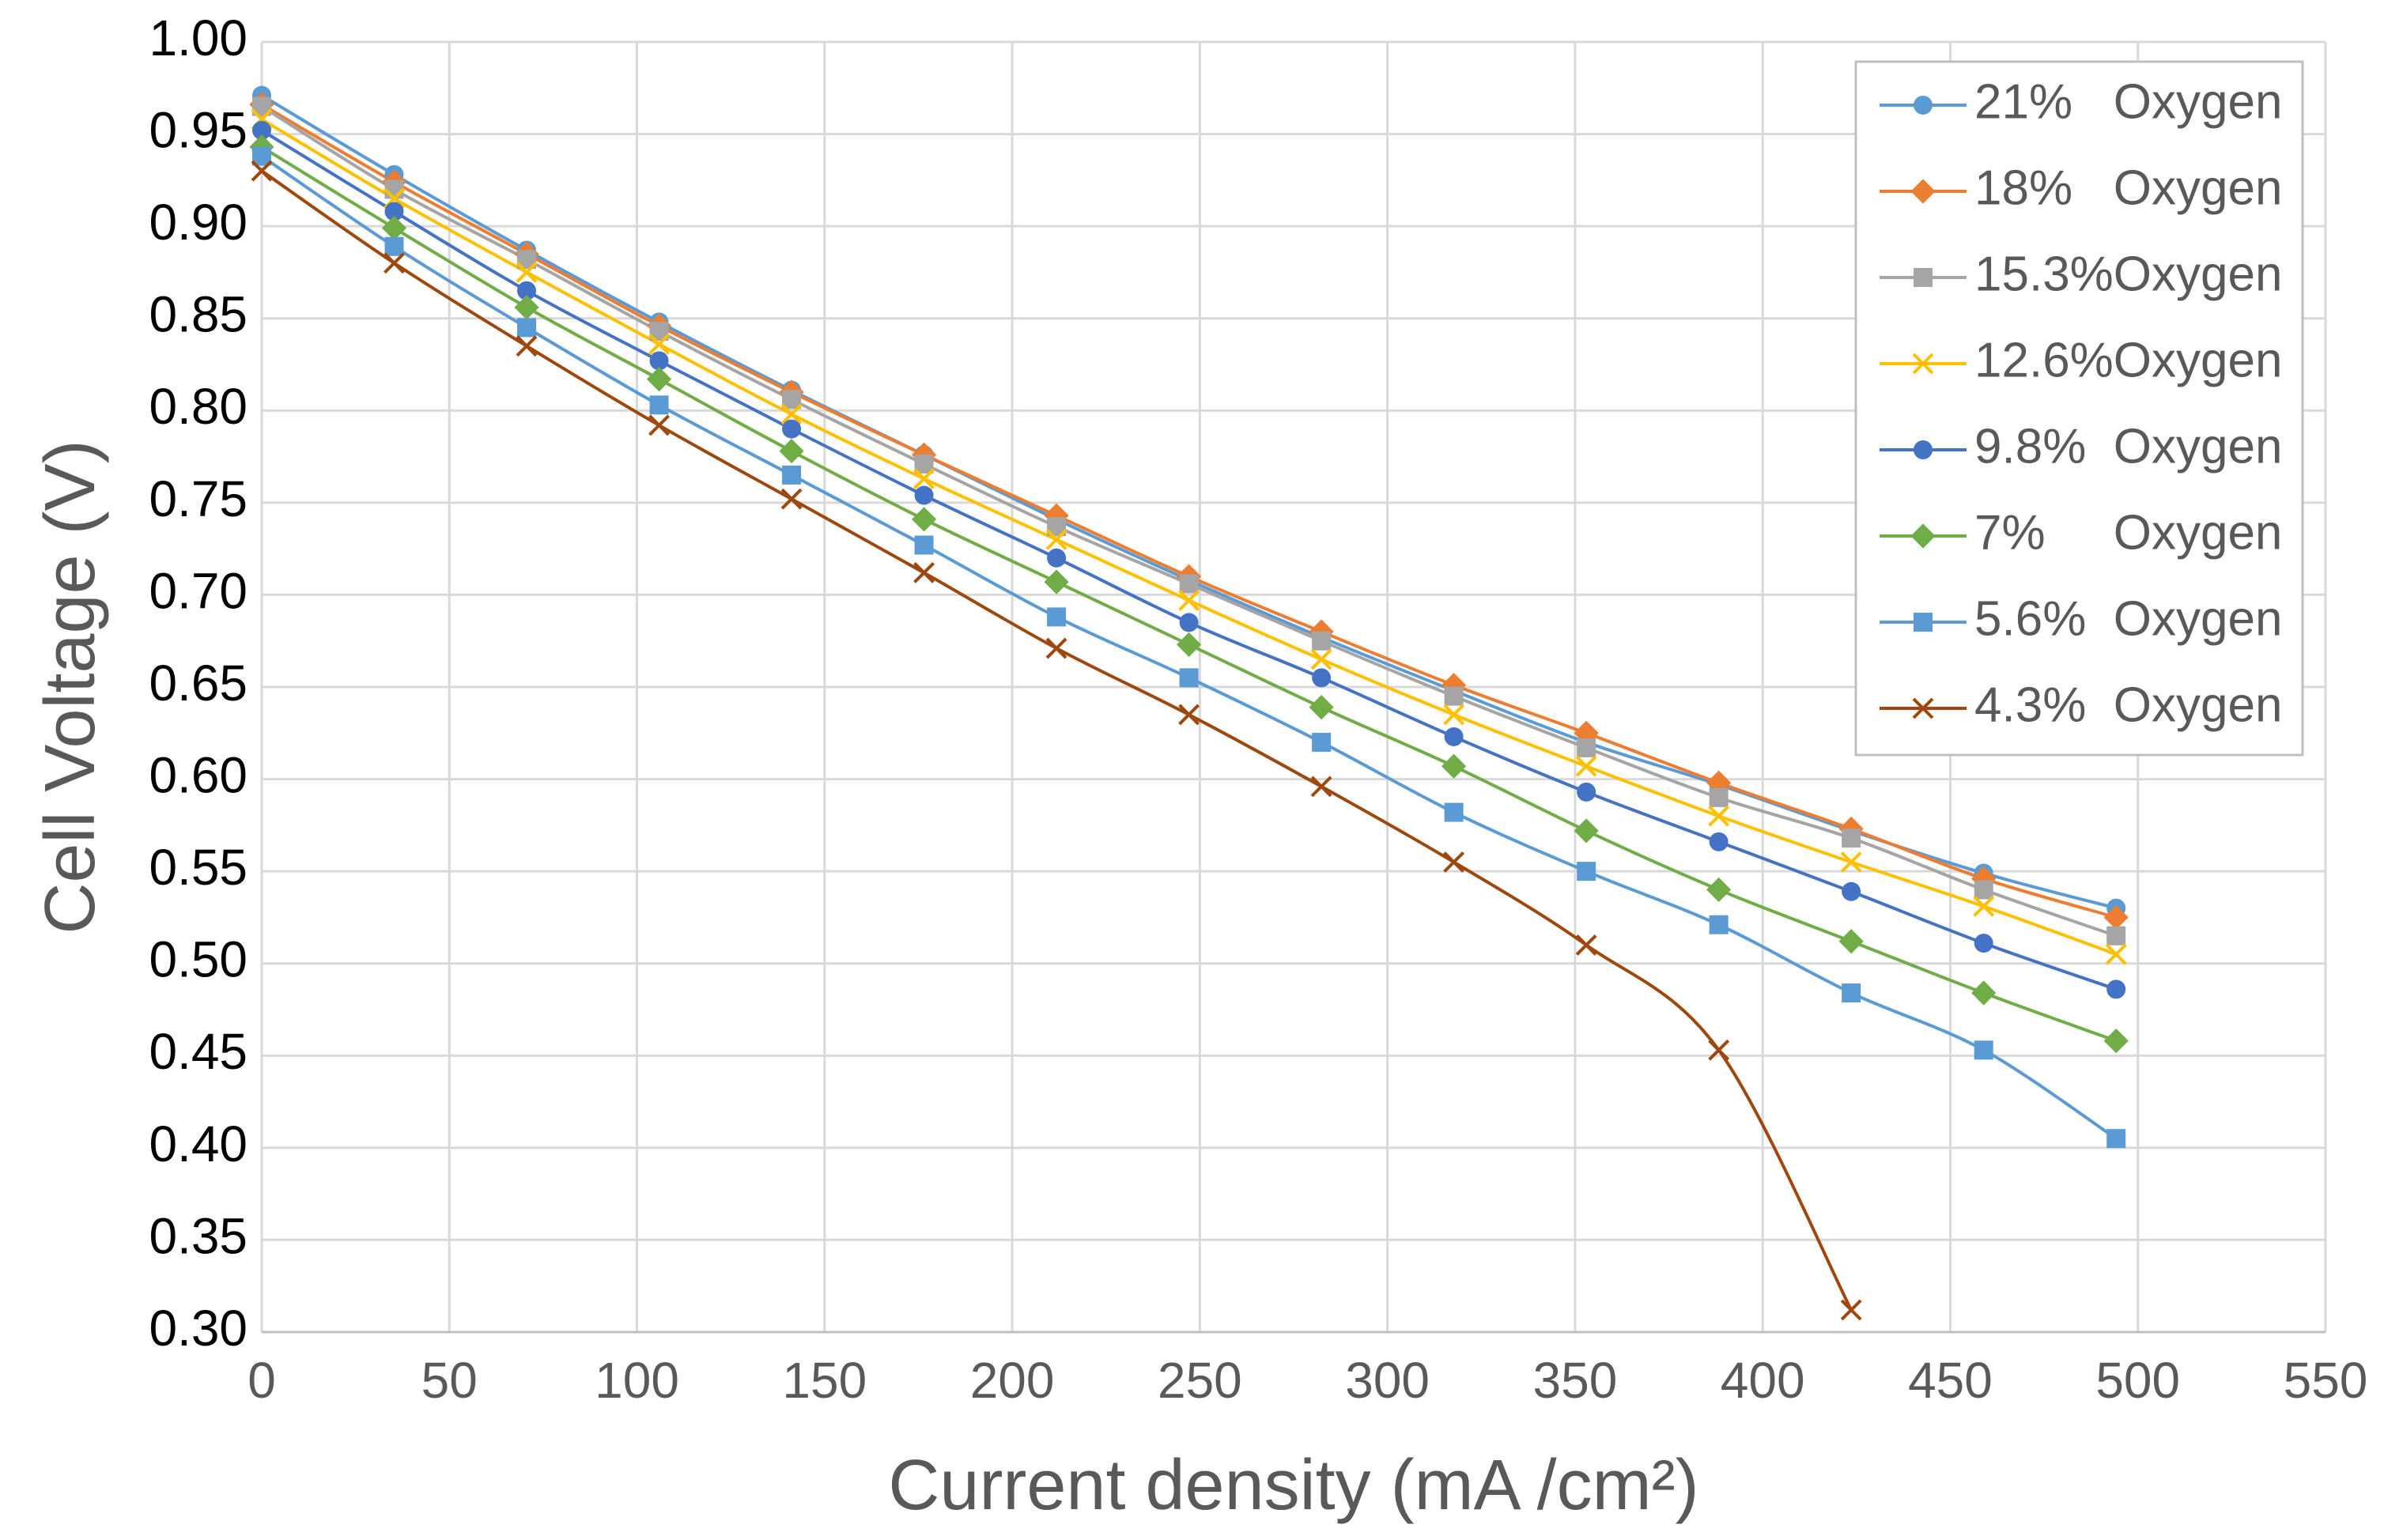 Image resolution: width=2403 pixels, height=1540 pixels. What do you see at coordinates (2137, 1380) in the screenshot?
I see `x-tick-label: 500` at bounding box center [2137, 1380].